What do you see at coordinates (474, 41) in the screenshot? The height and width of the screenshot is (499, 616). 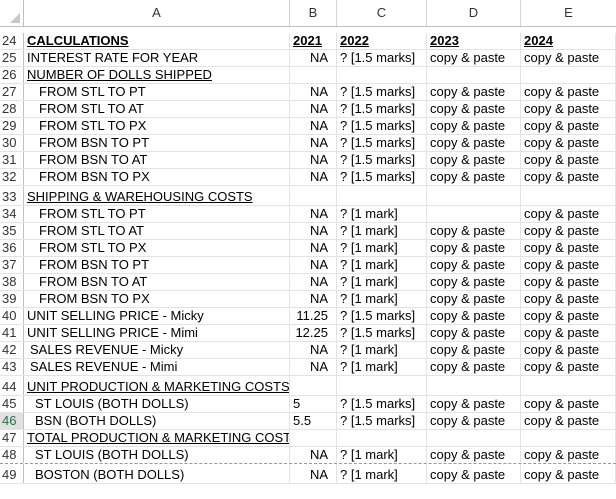 I see `cell-d: 2023` at bounding box center [474, 41].